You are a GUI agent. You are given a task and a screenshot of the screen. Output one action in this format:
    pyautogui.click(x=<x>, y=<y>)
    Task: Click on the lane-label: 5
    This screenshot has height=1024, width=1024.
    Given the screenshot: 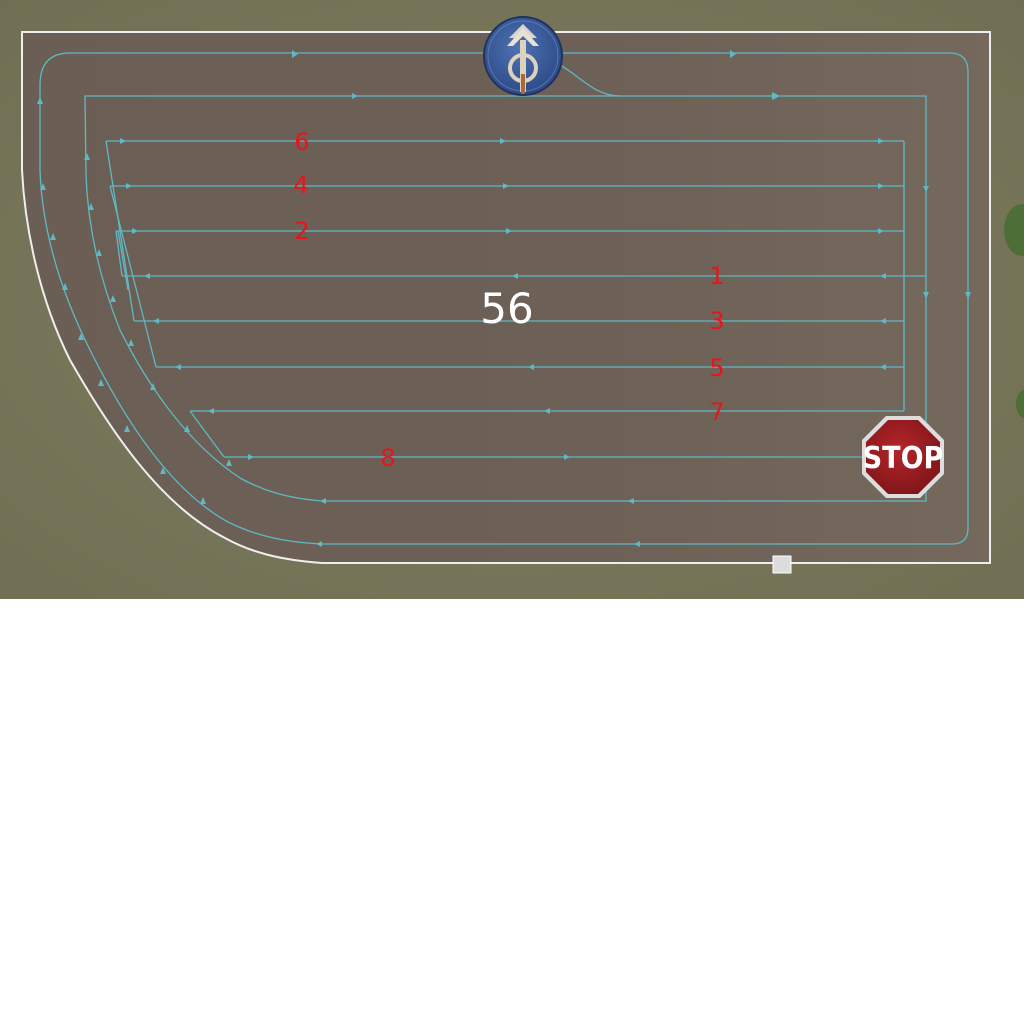 What is the action you would take?
    pyautogui.click(x=716, y=368)
    